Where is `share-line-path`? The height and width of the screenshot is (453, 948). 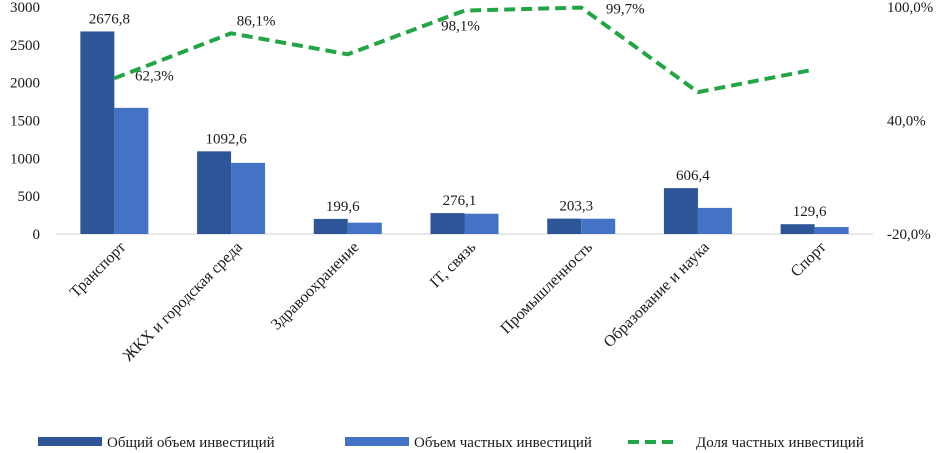 share-line-path is located at coordinates (464, 50).